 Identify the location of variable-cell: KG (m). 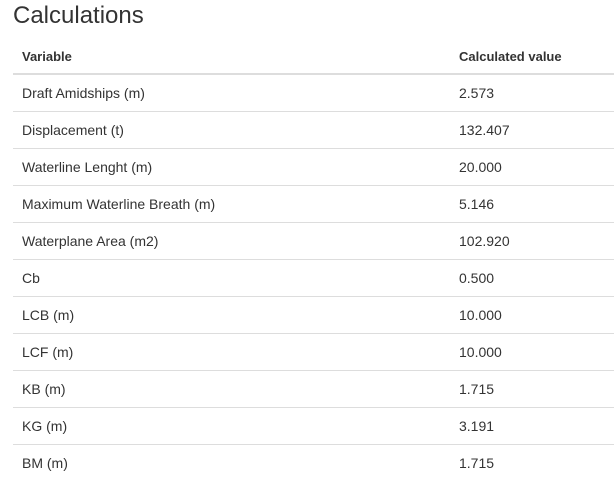
(231, 426).